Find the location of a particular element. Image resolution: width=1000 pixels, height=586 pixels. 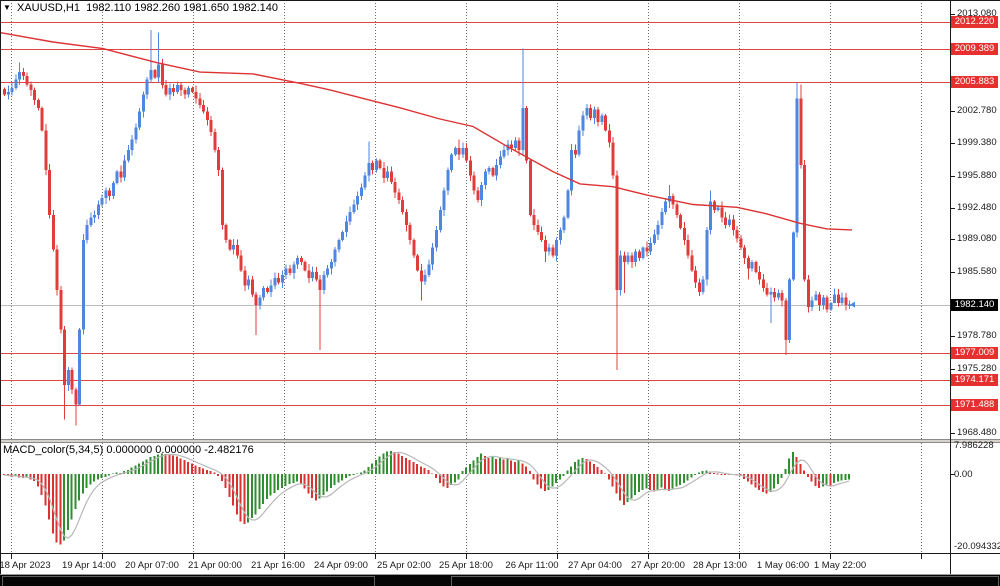

ohlc-open: 1982.110 is located at coordinates (109, 8).